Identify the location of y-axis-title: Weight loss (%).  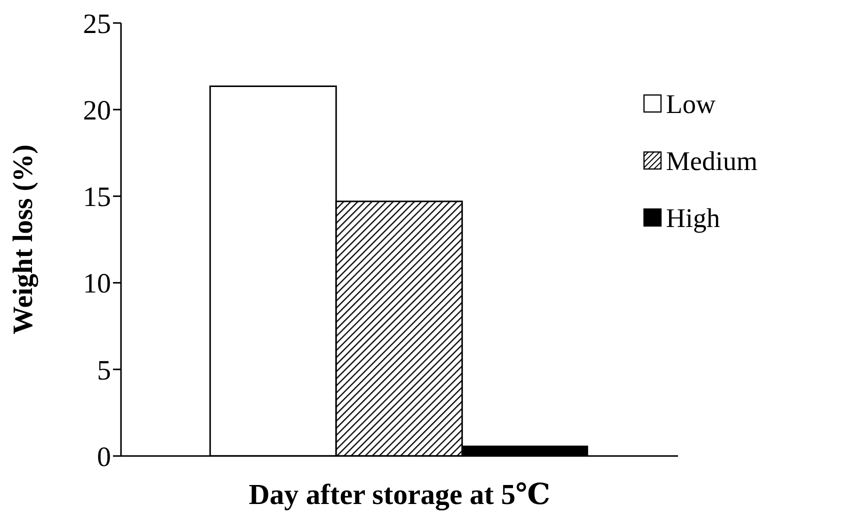
(23, 239).